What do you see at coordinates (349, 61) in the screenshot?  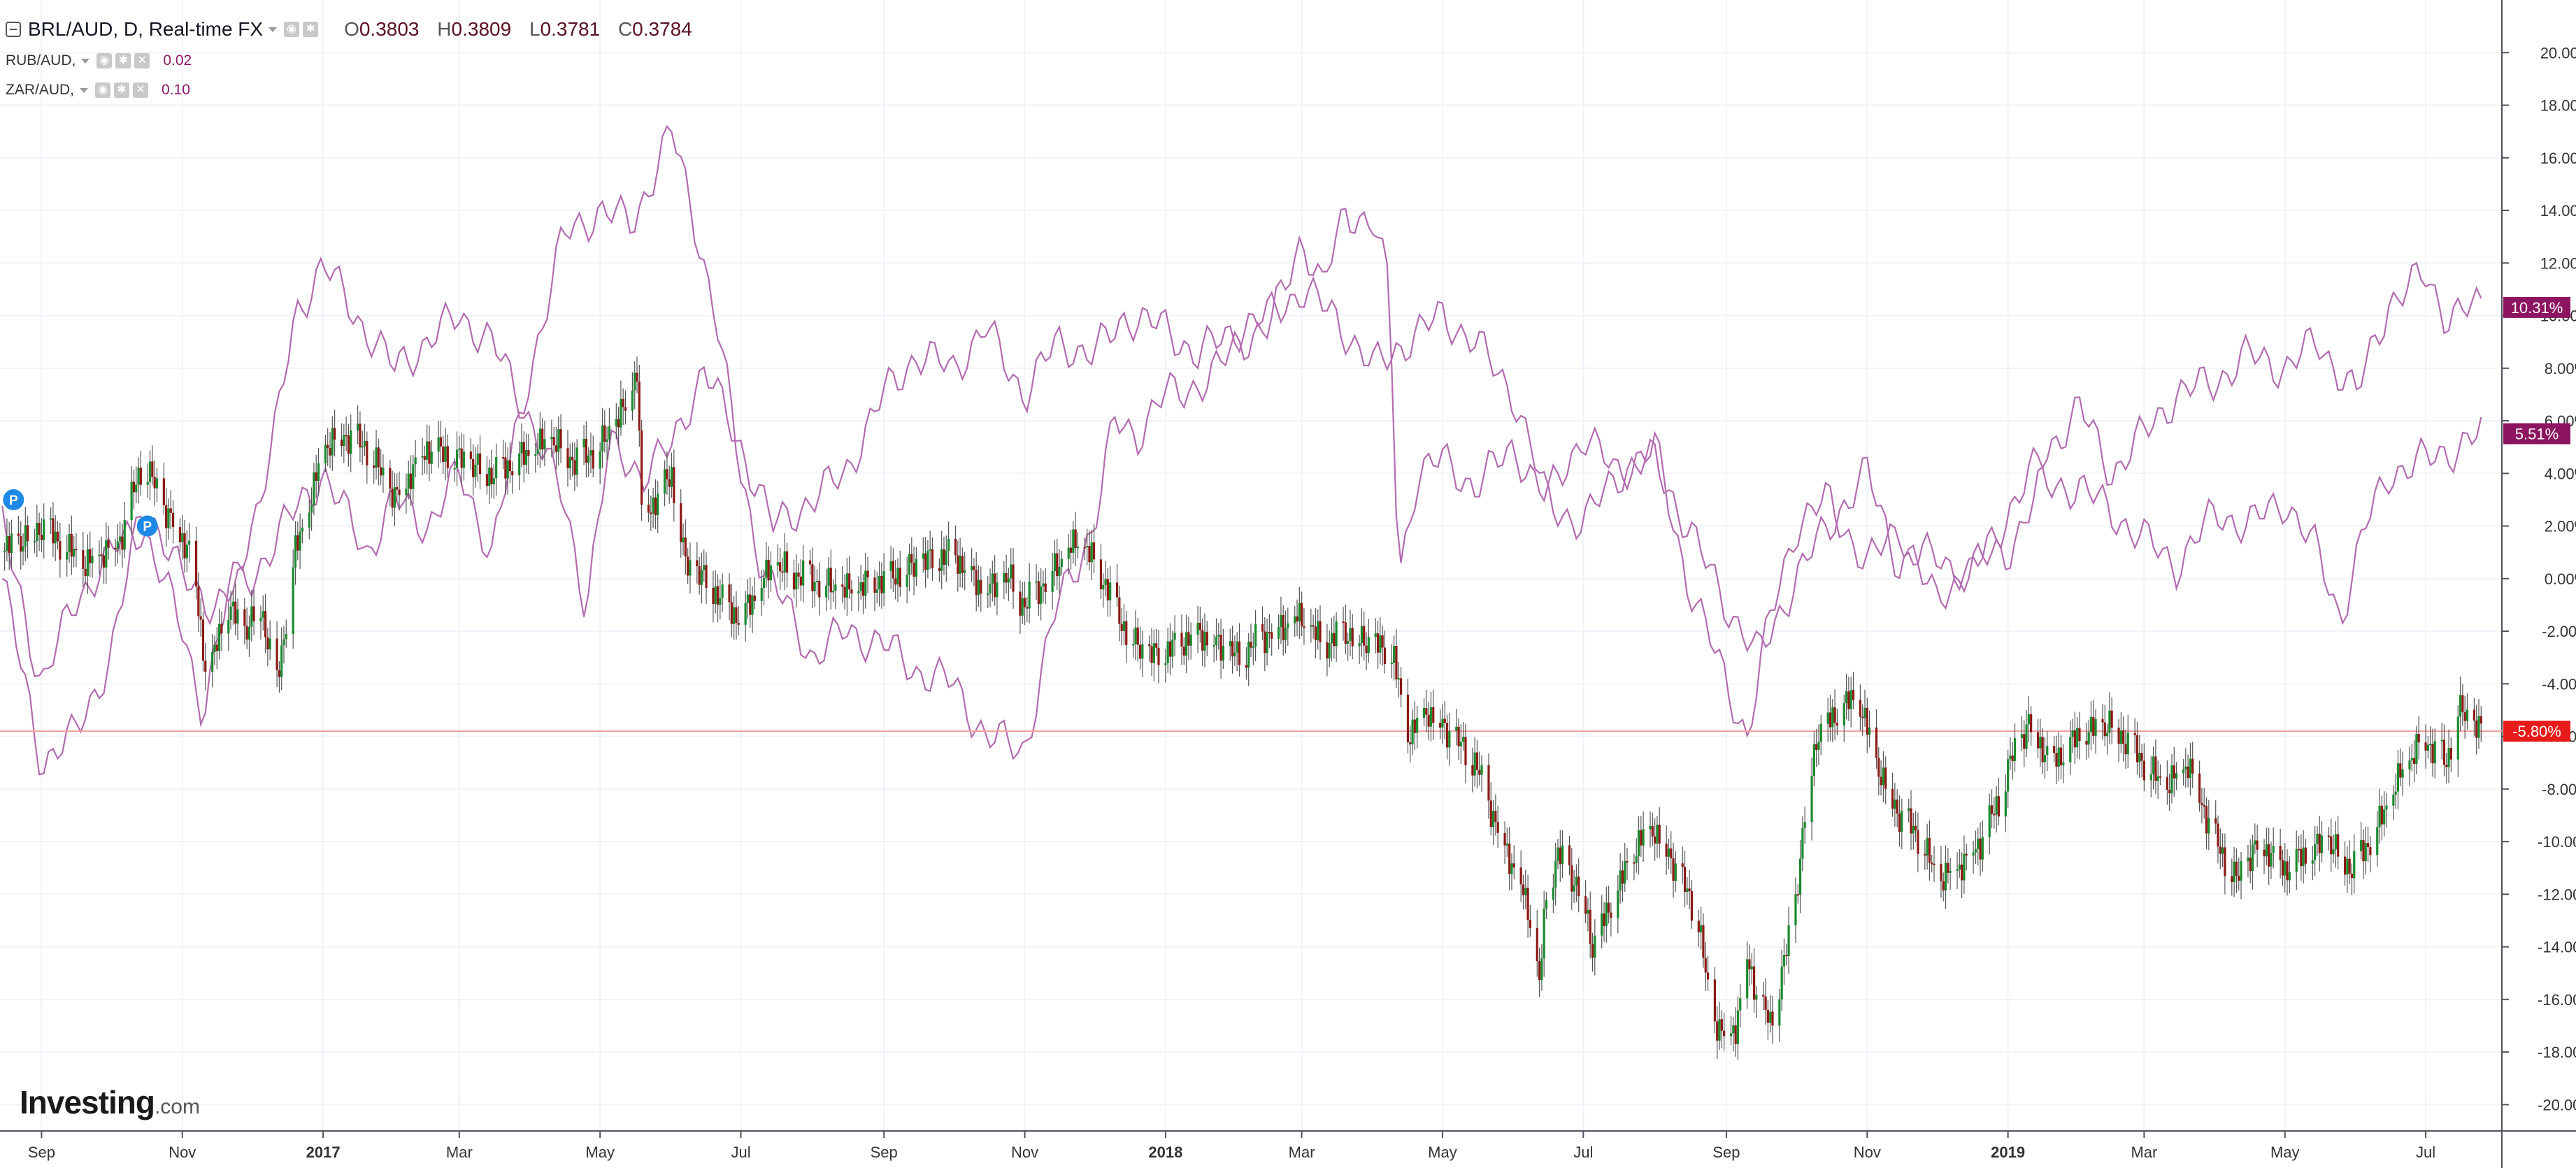 I see `legend-rub-row: RUB/AUD, ◉ ✱ ✕ 0.02` at bounding box center [349, 61].